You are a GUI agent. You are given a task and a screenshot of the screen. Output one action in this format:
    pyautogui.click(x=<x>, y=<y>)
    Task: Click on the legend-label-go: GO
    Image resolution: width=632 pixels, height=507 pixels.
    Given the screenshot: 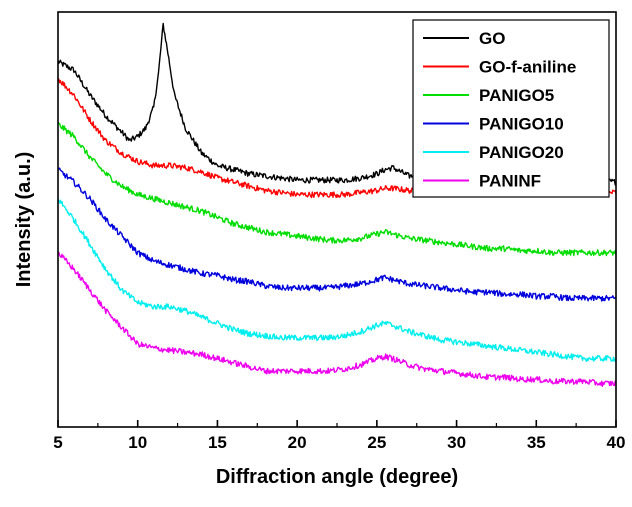 What is the action you would take?
    pyautogui.click(x=492, y=38)
    